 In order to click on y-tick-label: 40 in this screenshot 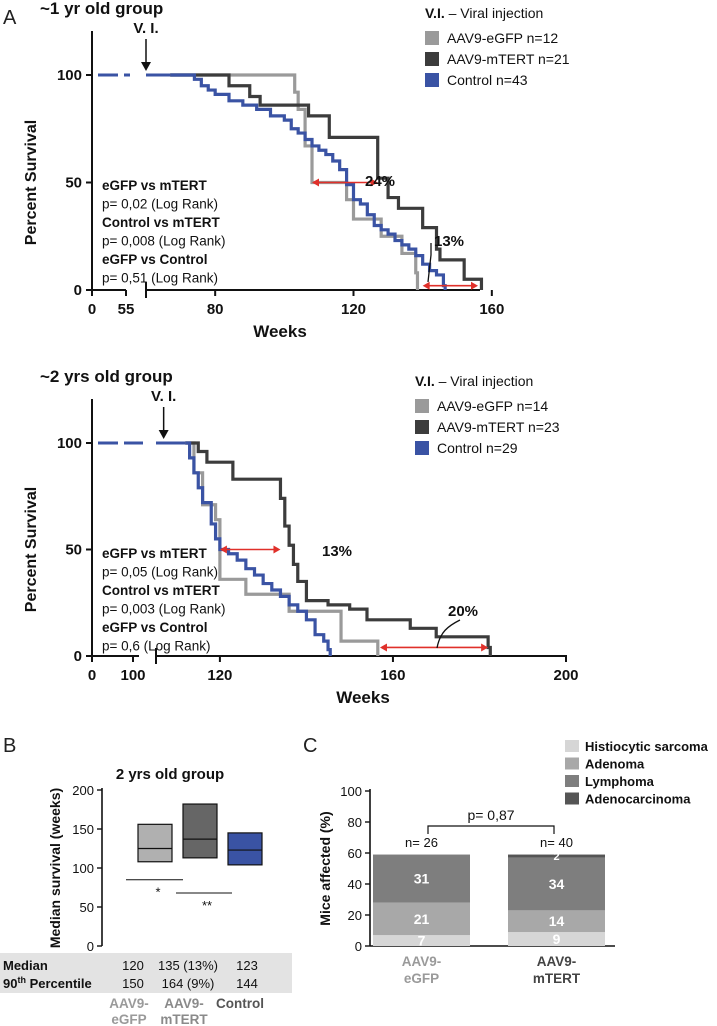, I will do `click(355, 884)`.